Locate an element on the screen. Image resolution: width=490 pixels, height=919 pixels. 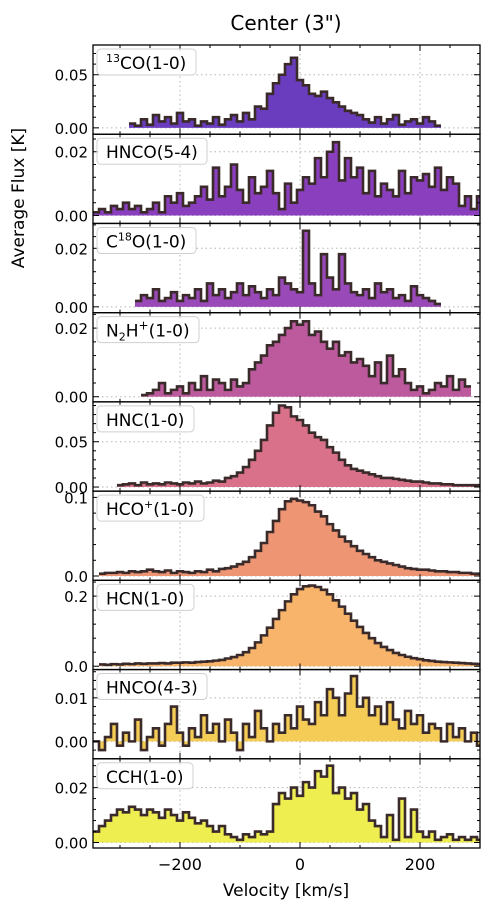
legend-text: HNCO(5-4) is located at coordinates (152, 153).